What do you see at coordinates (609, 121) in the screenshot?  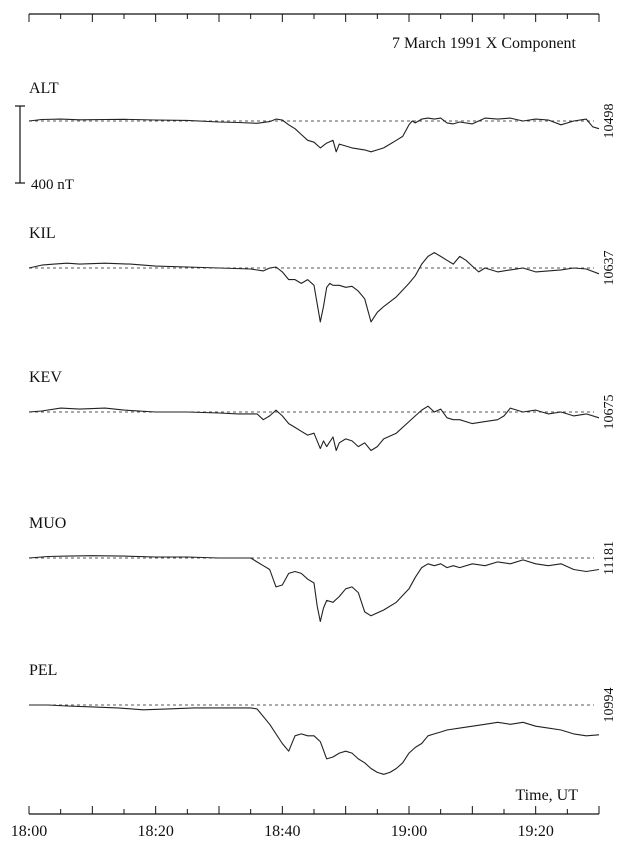 I see `baseline-value: 10498` at bounding box center [609, 121].